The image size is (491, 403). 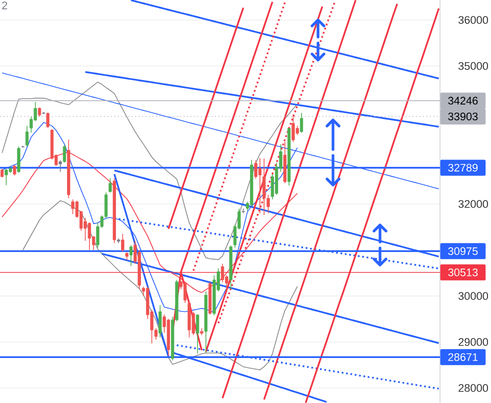 I want to click on ref-line-label: 30975, so click(x=463, y=251).